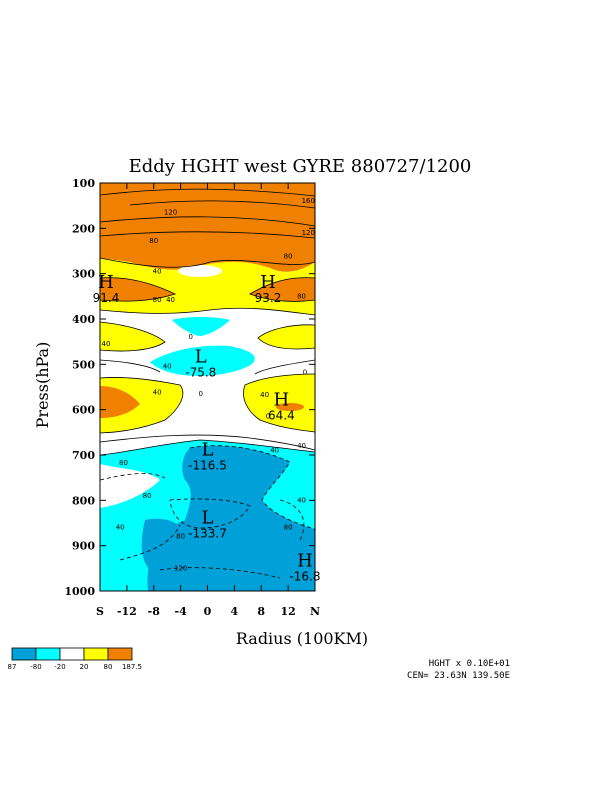 The height and width of the screenshot is (792, 612). I want to click on x-tick-label: 12, so click(287, 611).